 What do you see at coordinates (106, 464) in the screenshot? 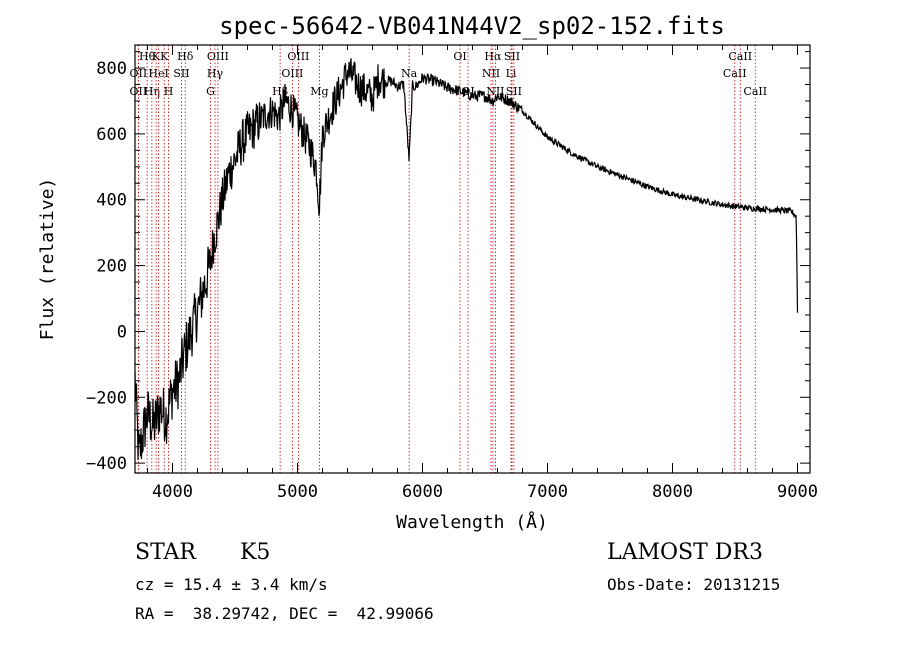
I see `y-tick-label: −400` at bounding box center [106, 464].